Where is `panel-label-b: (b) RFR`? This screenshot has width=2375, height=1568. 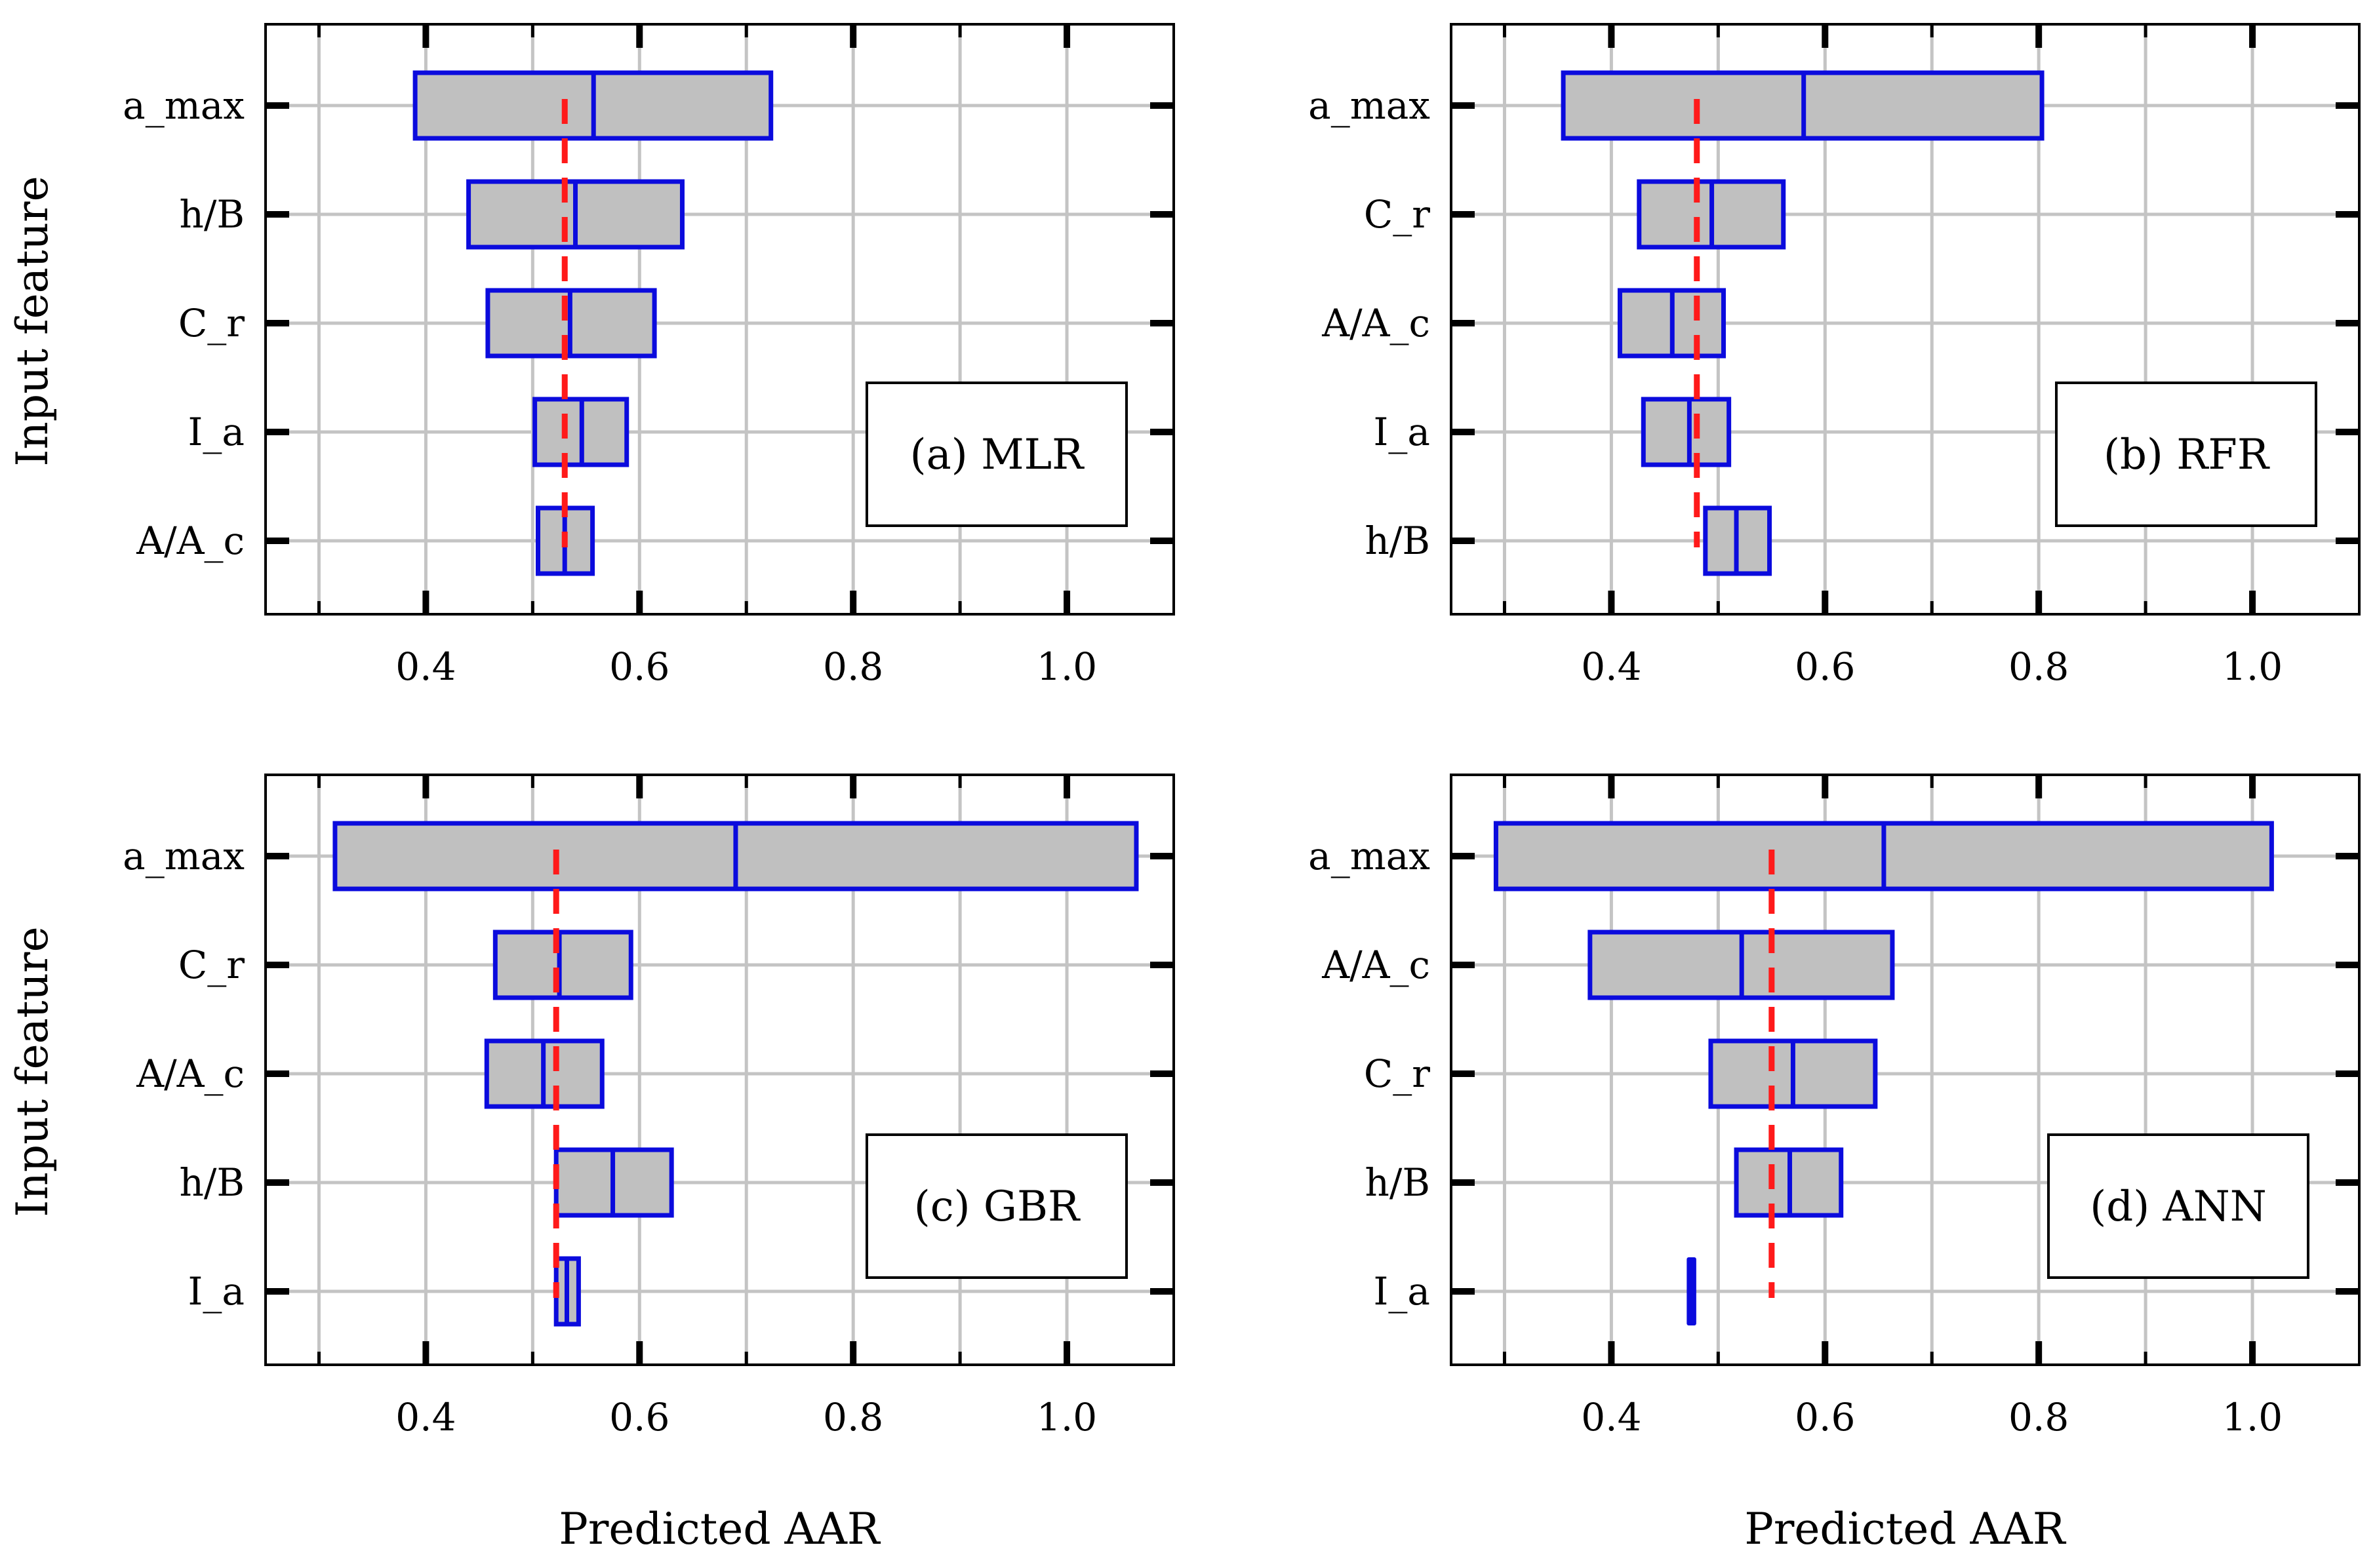 panel-label-b: (b) RFR is located at coordinates (2187, 455).